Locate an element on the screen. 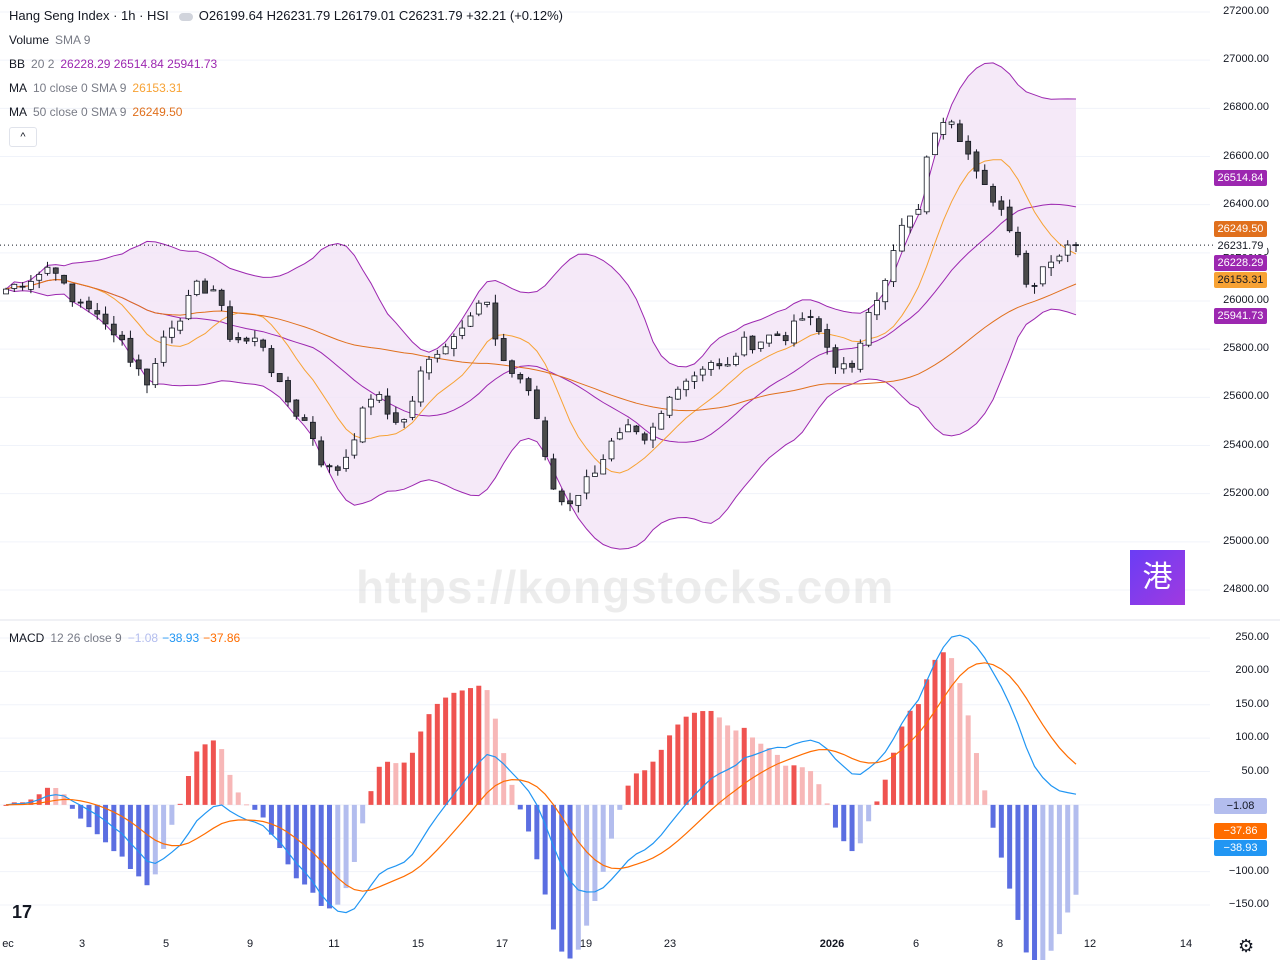 This screenshot has width=1280, height=960. tradingview-logo: 17 is located at coordinates (22, 912).